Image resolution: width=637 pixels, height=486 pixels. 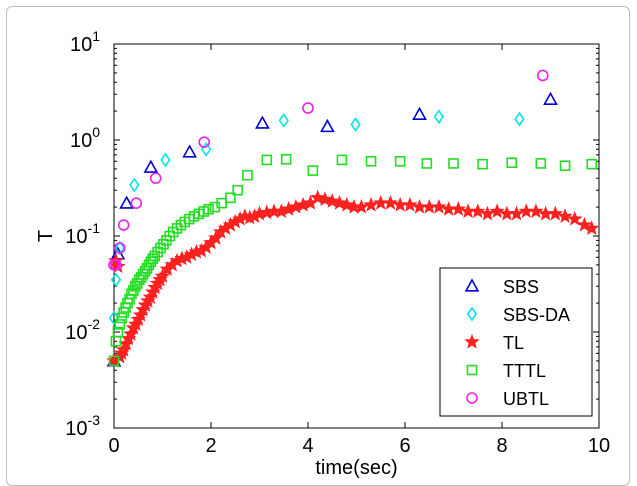 What do you see at coordinates (472, 341) in the screenshot?
I see `legend-marker-tl` at bounding box center [472, 341].